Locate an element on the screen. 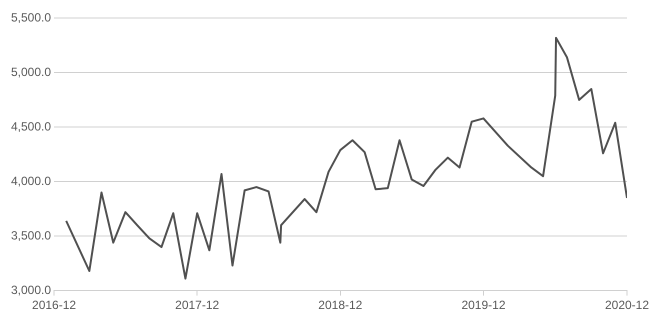 The height and width of the screenshot is (324, 663). x-tick-label: 2018-12 is located at coordinates (340, 305).